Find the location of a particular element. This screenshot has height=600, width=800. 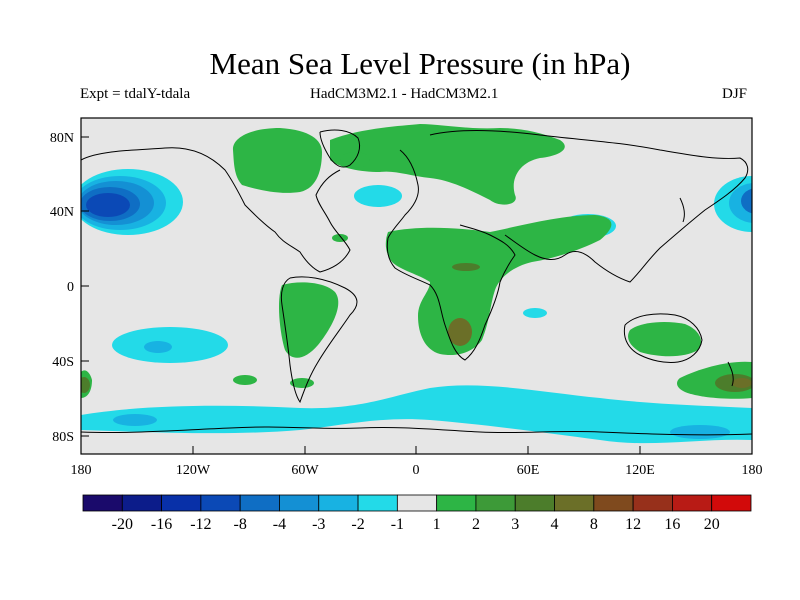

colorbar-label: 1 is located at coordinates (437, 524).